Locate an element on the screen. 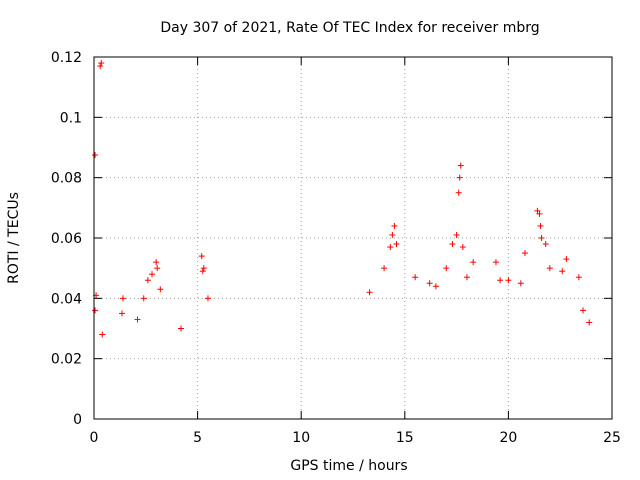 This screenshot has width=640, height=480. x-tick-label: 20 is located at coordinates (508, 438).